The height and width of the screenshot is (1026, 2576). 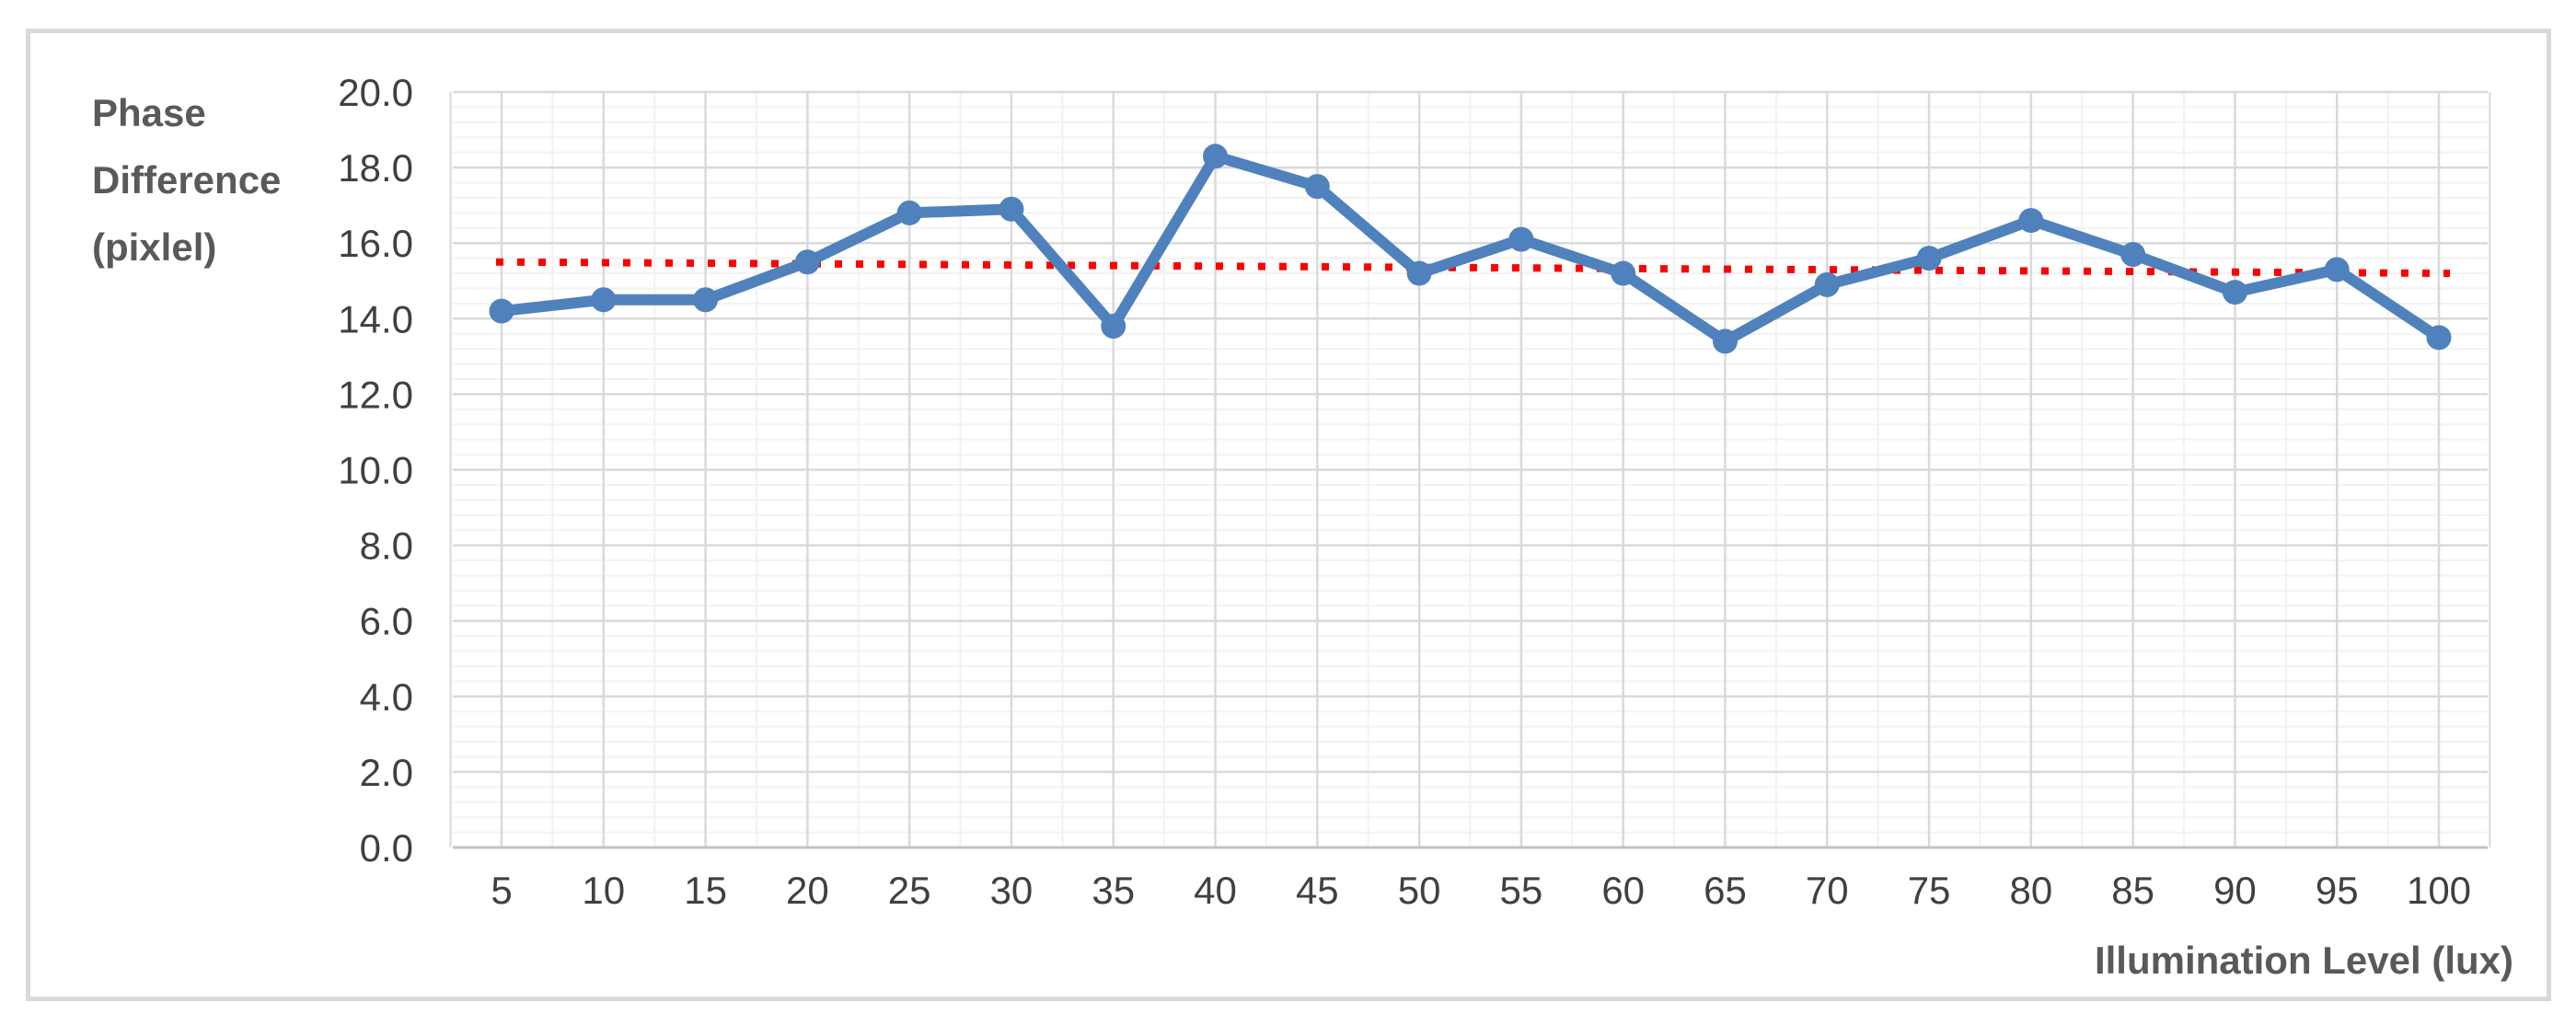 I want to click on x-tick-label: 5, so click(x=501, y=890).